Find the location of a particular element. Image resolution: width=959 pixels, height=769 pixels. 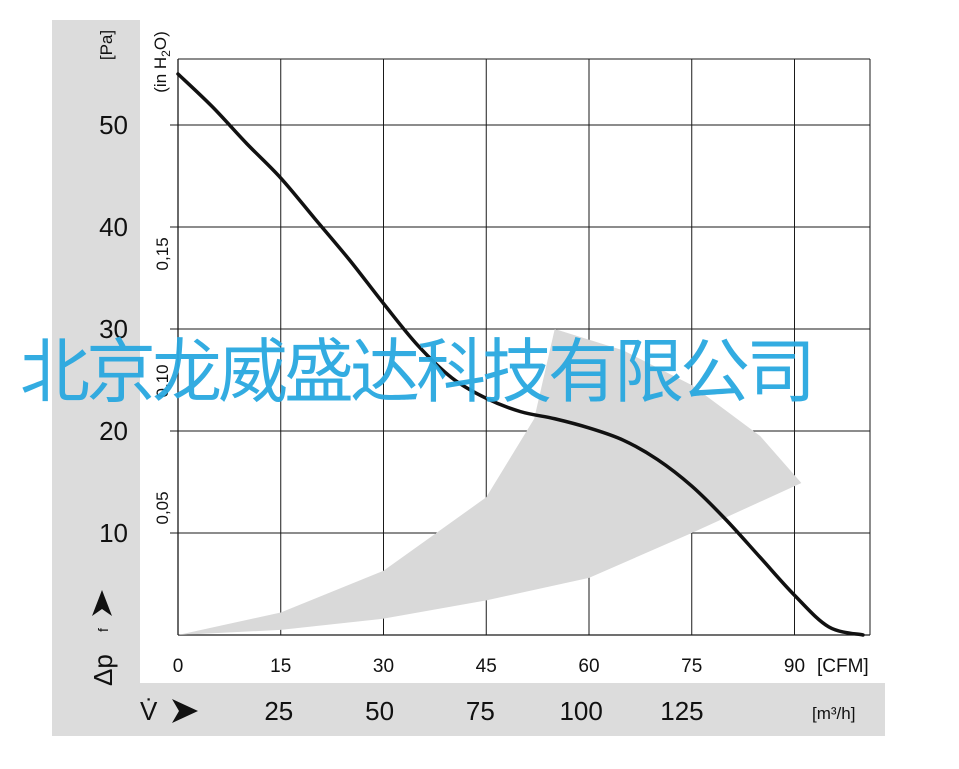

x-symbol-text: V̇ is located at coordinates (149, 711).